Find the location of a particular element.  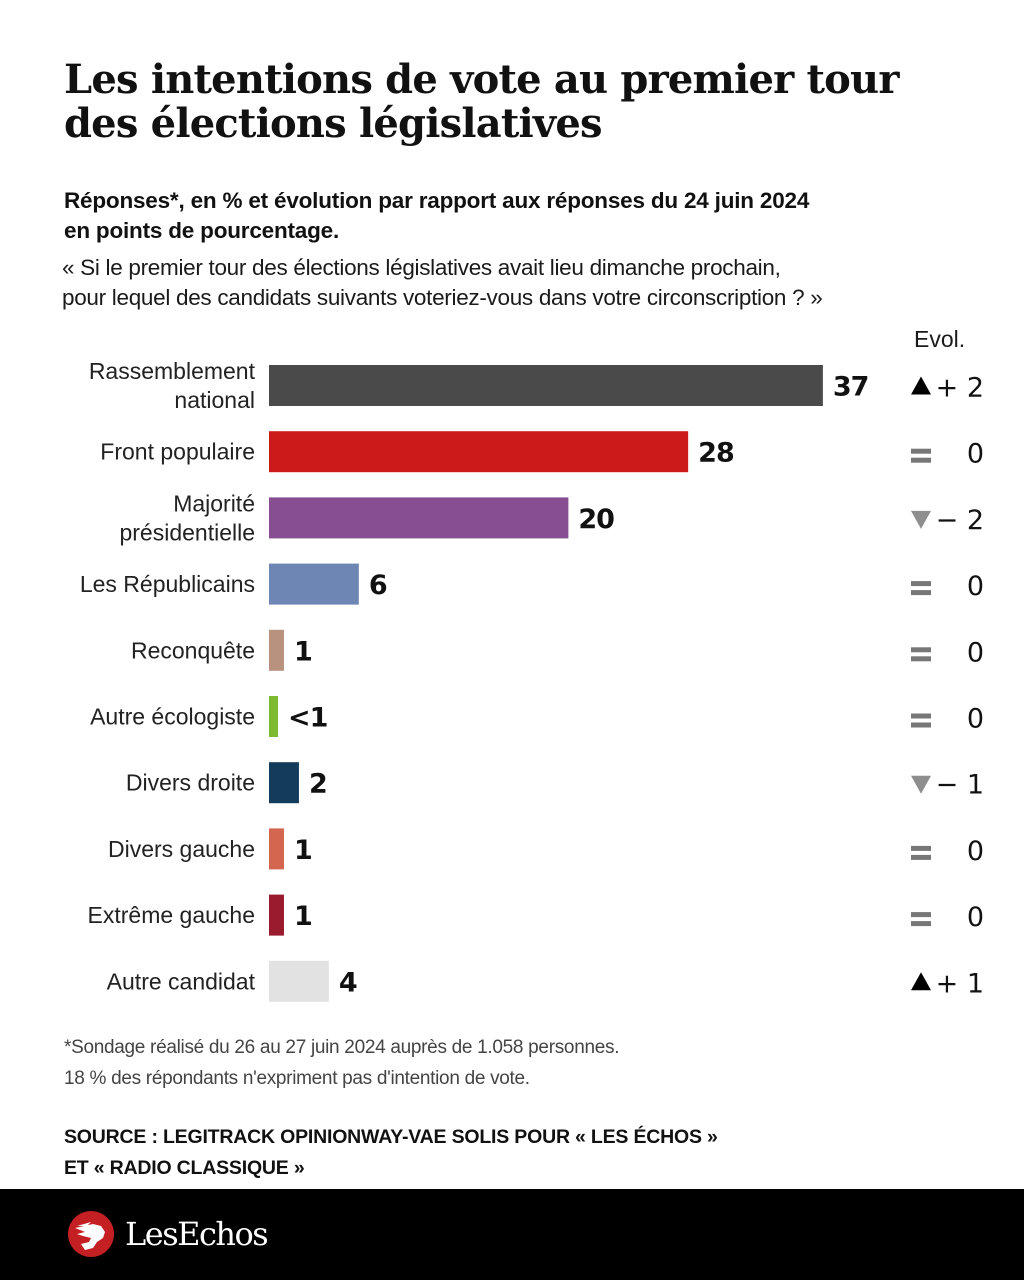

category-label: Autre écologiste is located at coordinates (172, 717).